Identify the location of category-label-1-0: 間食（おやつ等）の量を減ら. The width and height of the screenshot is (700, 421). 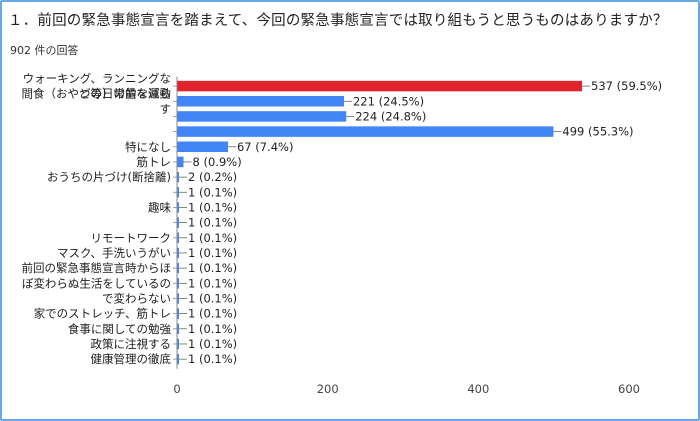
(97, 94).